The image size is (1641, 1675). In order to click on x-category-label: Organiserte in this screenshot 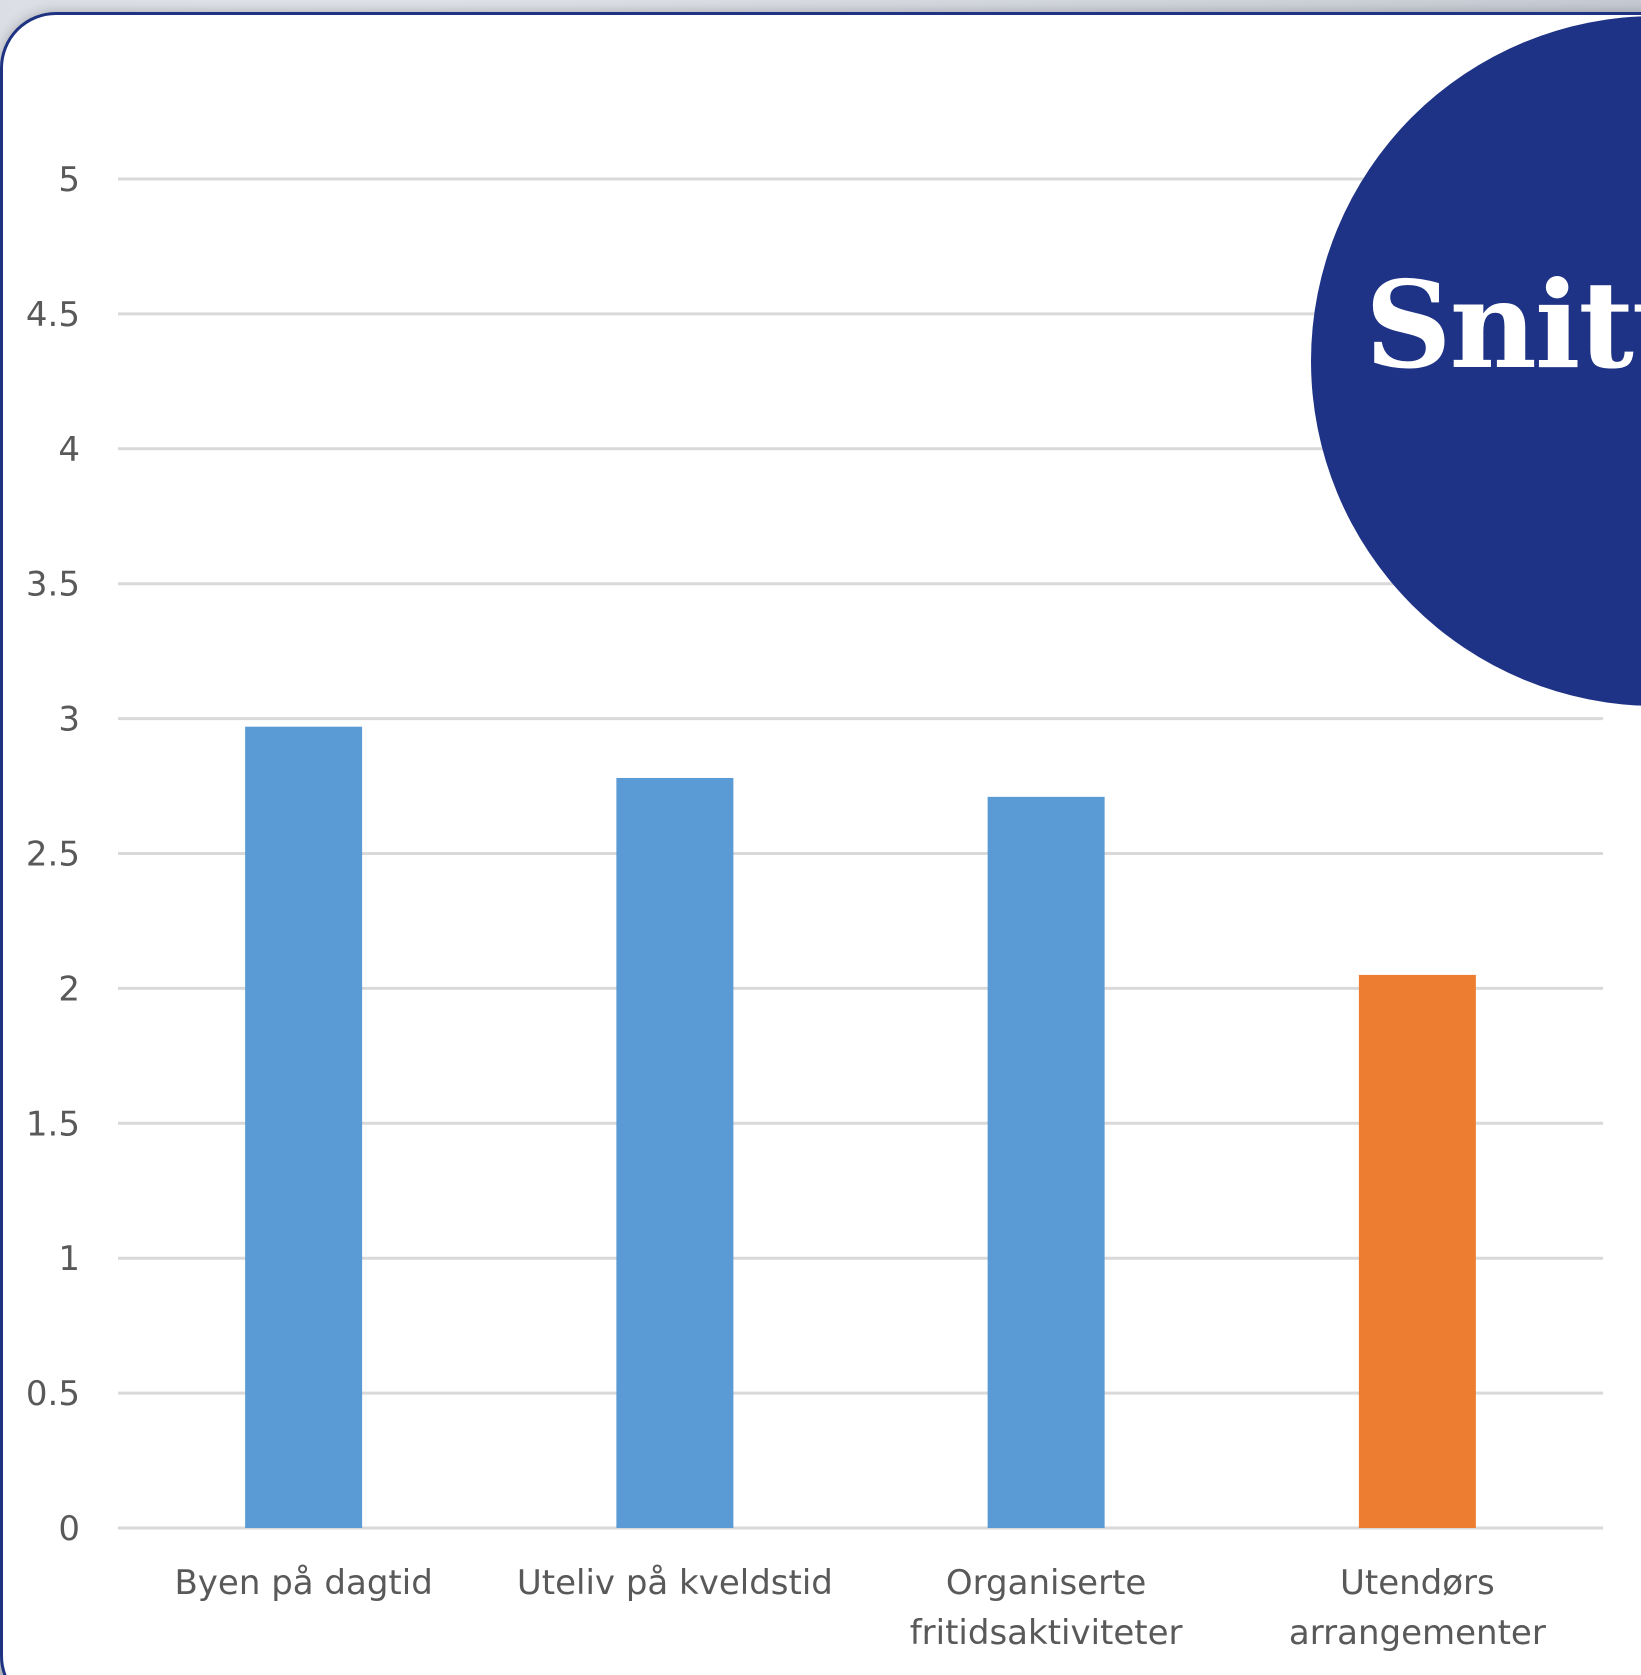, I will do `click(1046, 1583)`.